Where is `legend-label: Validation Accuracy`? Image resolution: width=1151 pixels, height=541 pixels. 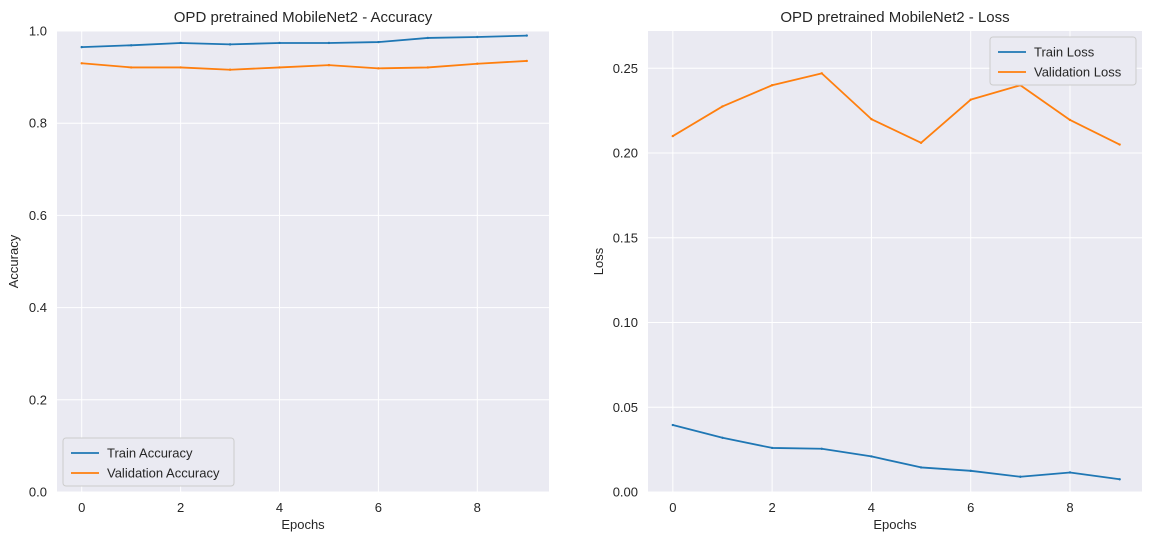
legend-label: Validation Accuracy is located at coordinates (163, 473).